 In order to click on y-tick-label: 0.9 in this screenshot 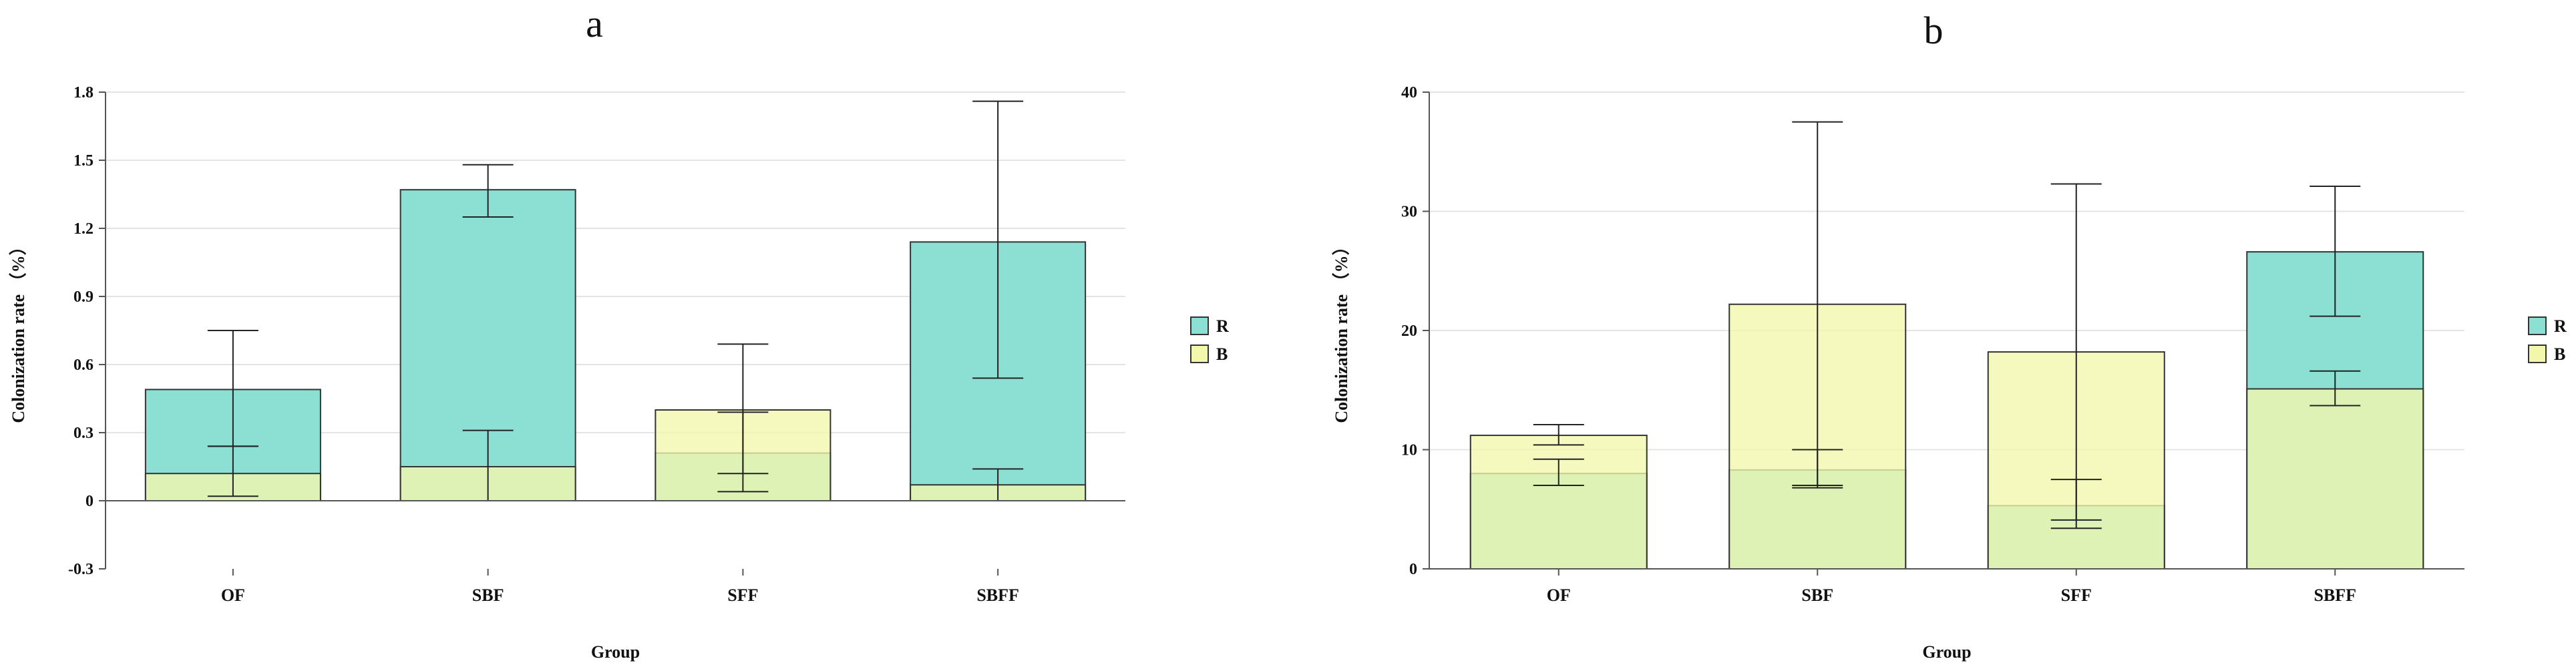, I will do `click(83, 297)`.